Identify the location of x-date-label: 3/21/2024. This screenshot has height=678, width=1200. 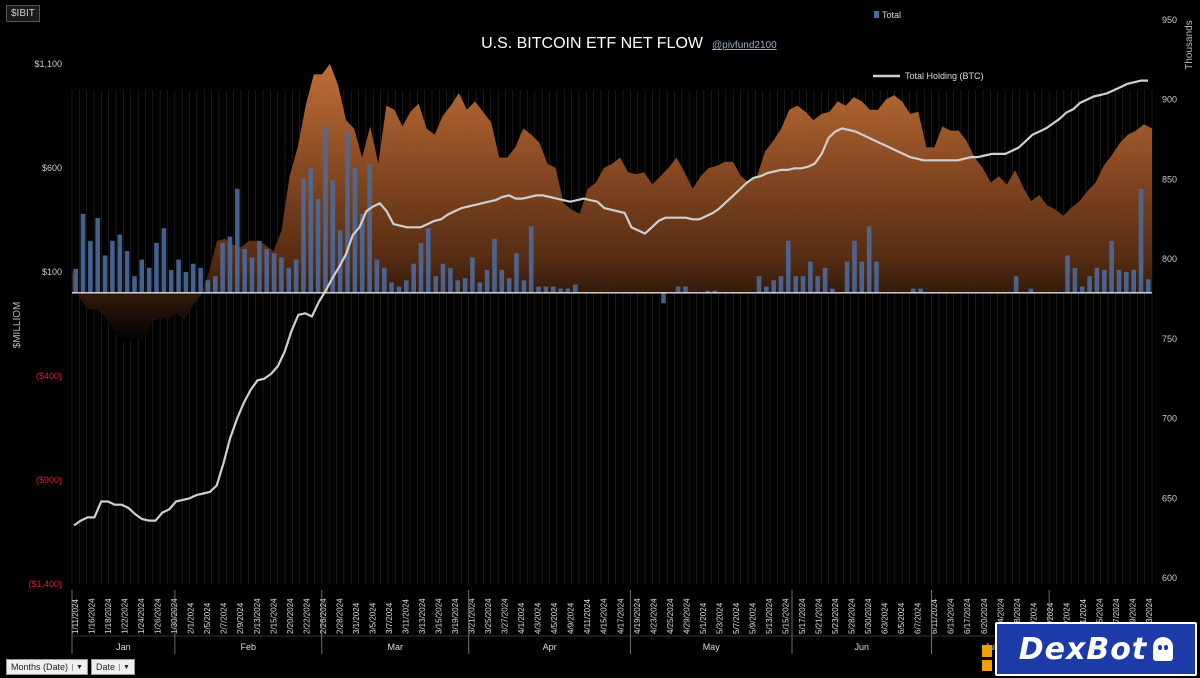
(472, 616).